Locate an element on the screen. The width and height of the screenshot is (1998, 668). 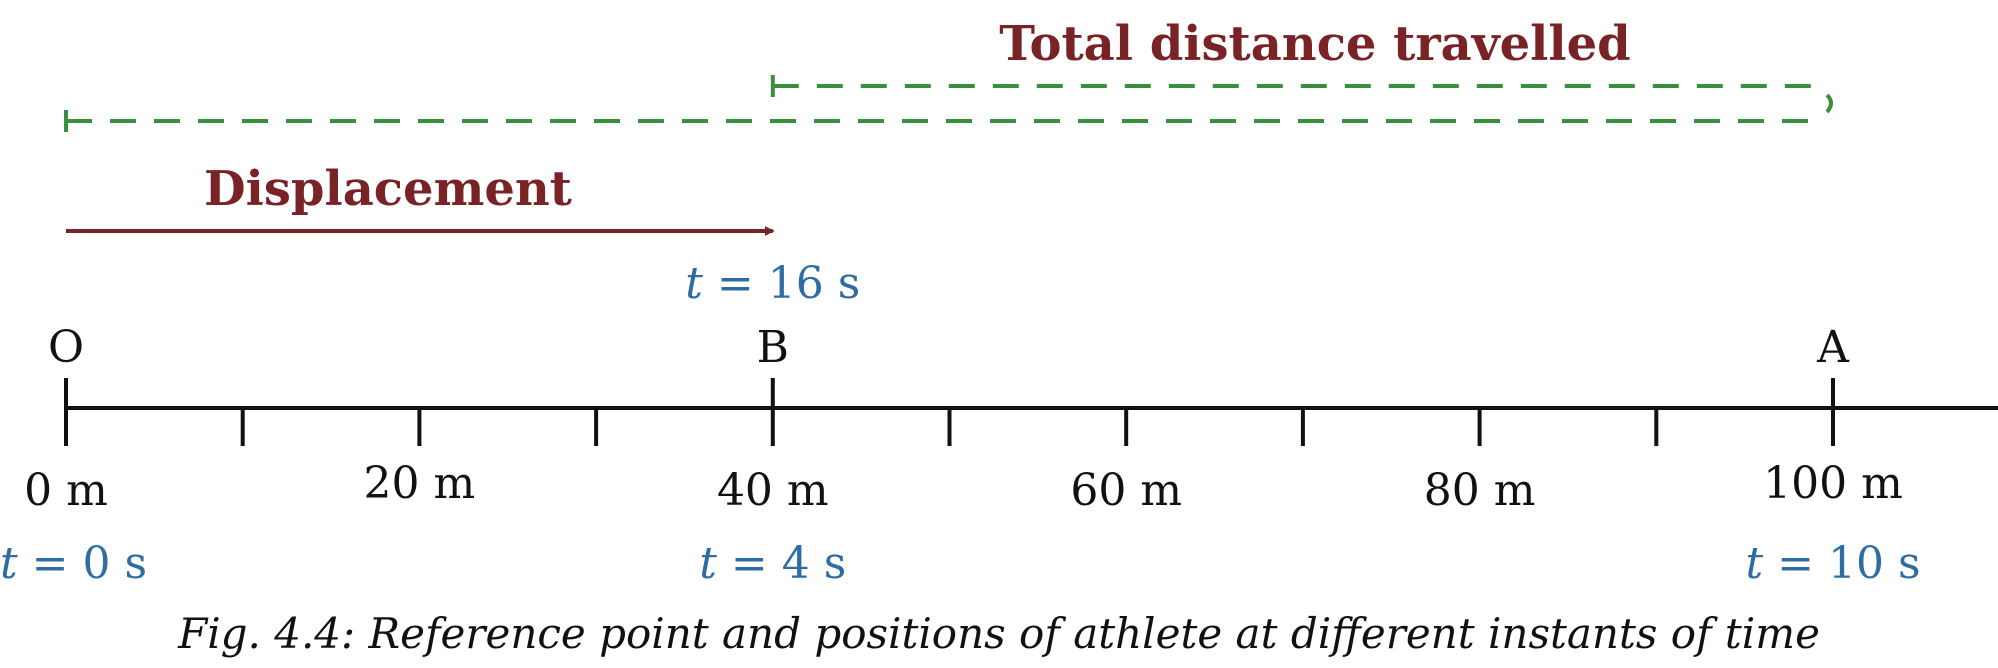
time-label: t = 16 s is located at coordinates (772, 283).